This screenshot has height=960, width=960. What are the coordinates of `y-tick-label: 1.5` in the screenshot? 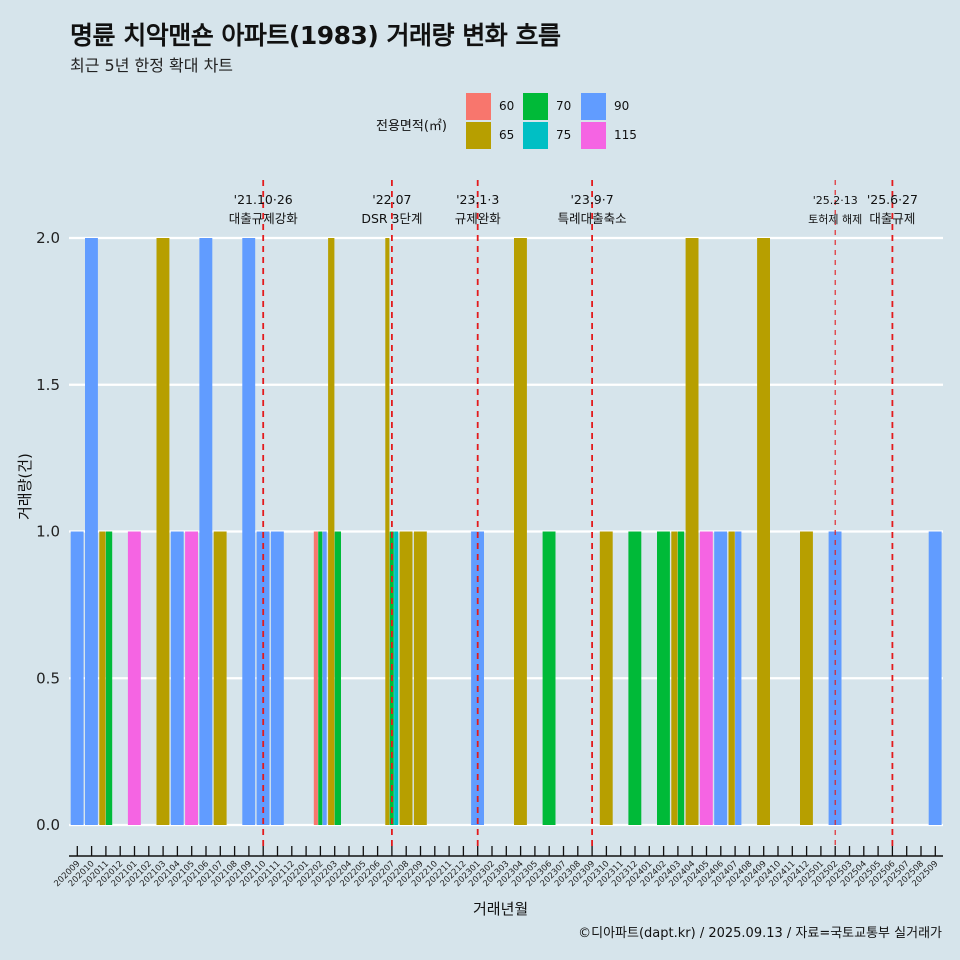 It's located at (48, 385).